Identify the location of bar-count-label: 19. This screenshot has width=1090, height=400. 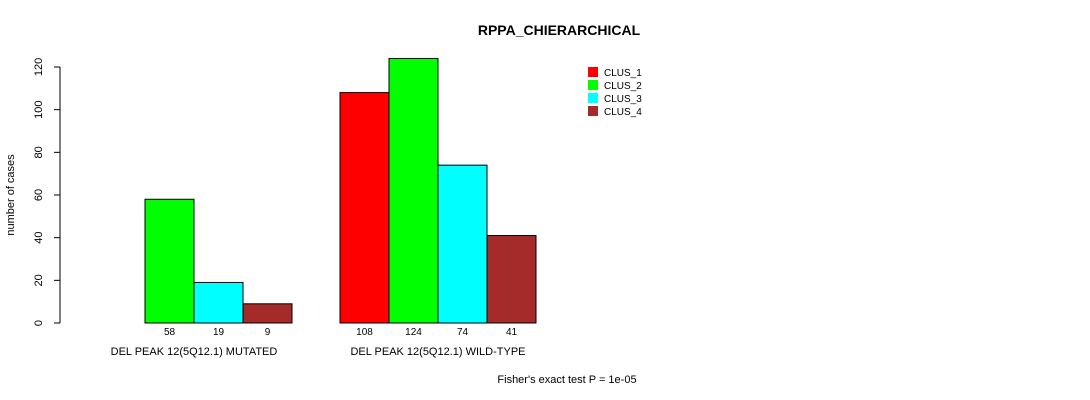
(219, 332).